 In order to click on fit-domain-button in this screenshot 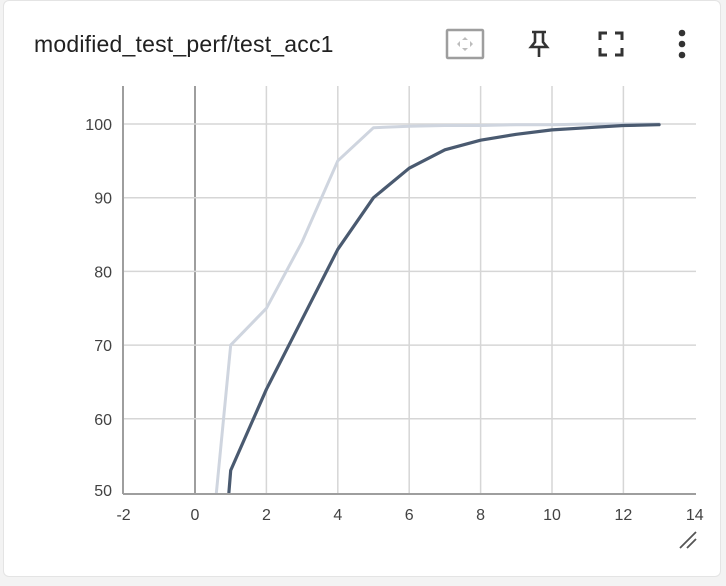, I will do `click(465, 44)`.